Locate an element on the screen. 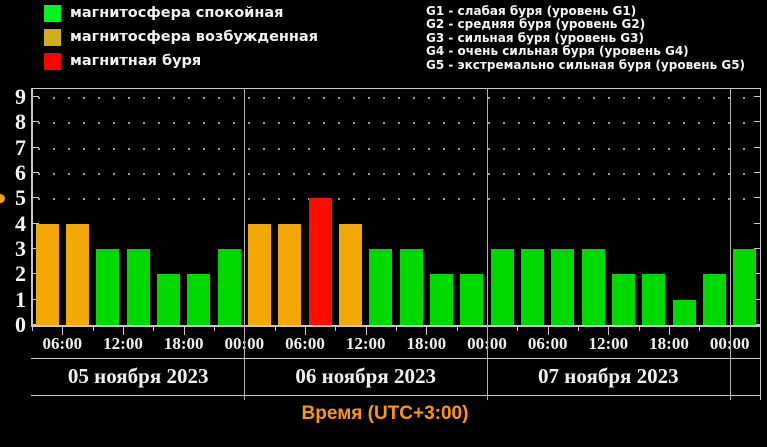  date-label: 06 ноября 2023 is located at coordinates (365, 376).